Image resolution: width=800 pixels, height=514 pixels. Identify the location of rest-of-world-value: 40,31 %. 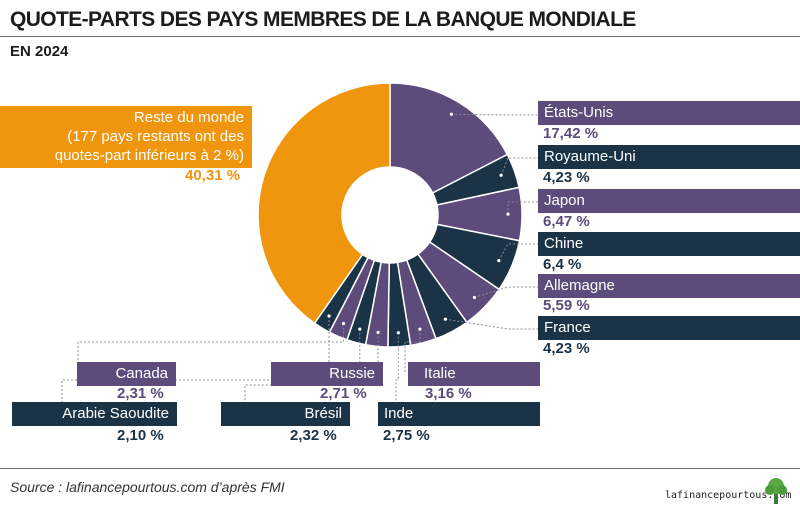
(213, 175).